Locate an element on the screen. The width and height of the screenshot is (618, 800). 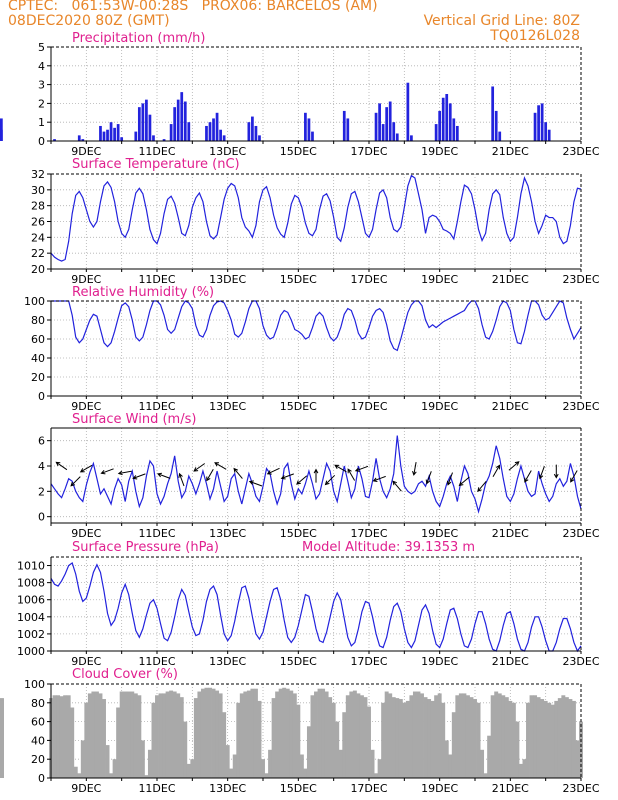
psfc-title: Surface Pressure (hPa) is located at coordinates (145, 547).